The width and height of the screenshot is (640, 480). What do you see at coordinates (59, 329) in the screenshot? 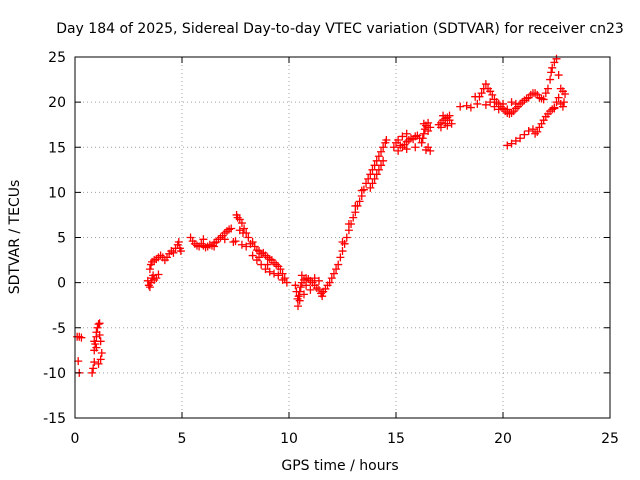
I see `y-tick-label: -5` at bounding box center [59, 329].